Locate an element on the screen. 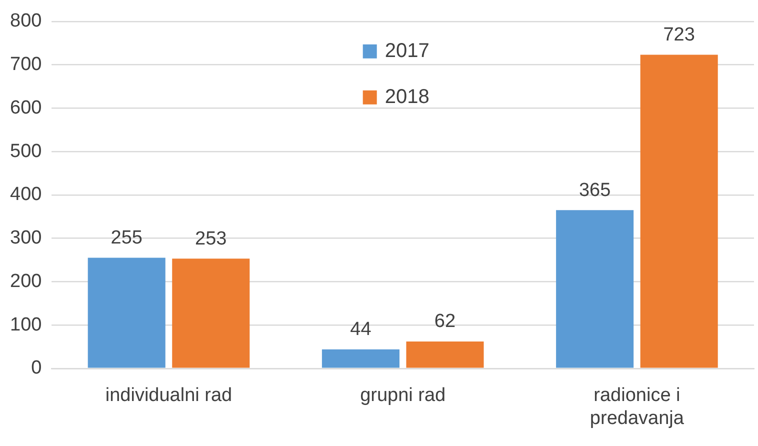  data-label: 253 is located at coordinates (211, 239).